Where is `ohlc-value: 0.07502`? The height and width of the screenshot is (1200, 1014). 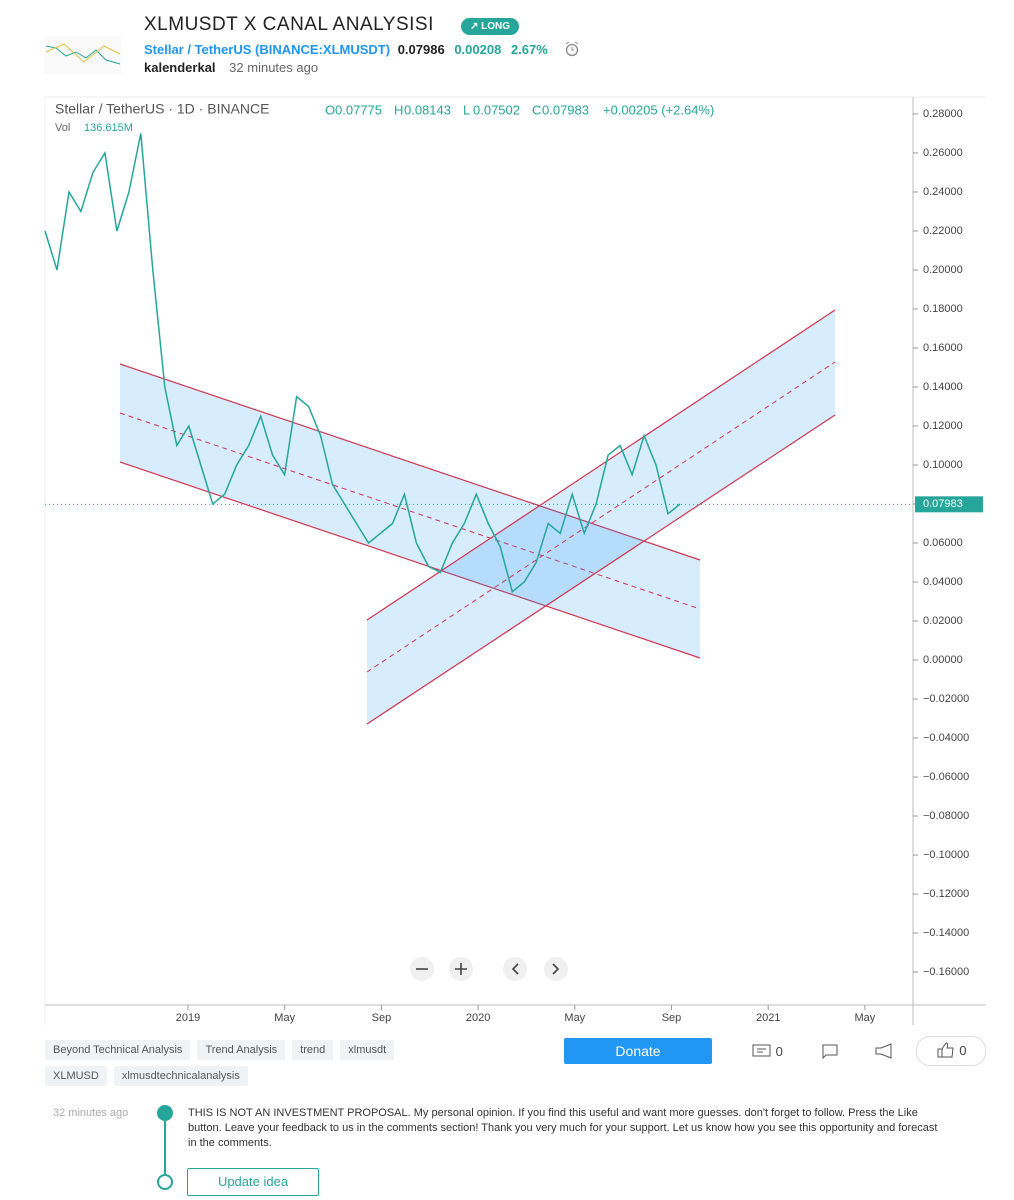 ohlc-value: 0.07502 is located at coordinates (496, 109).